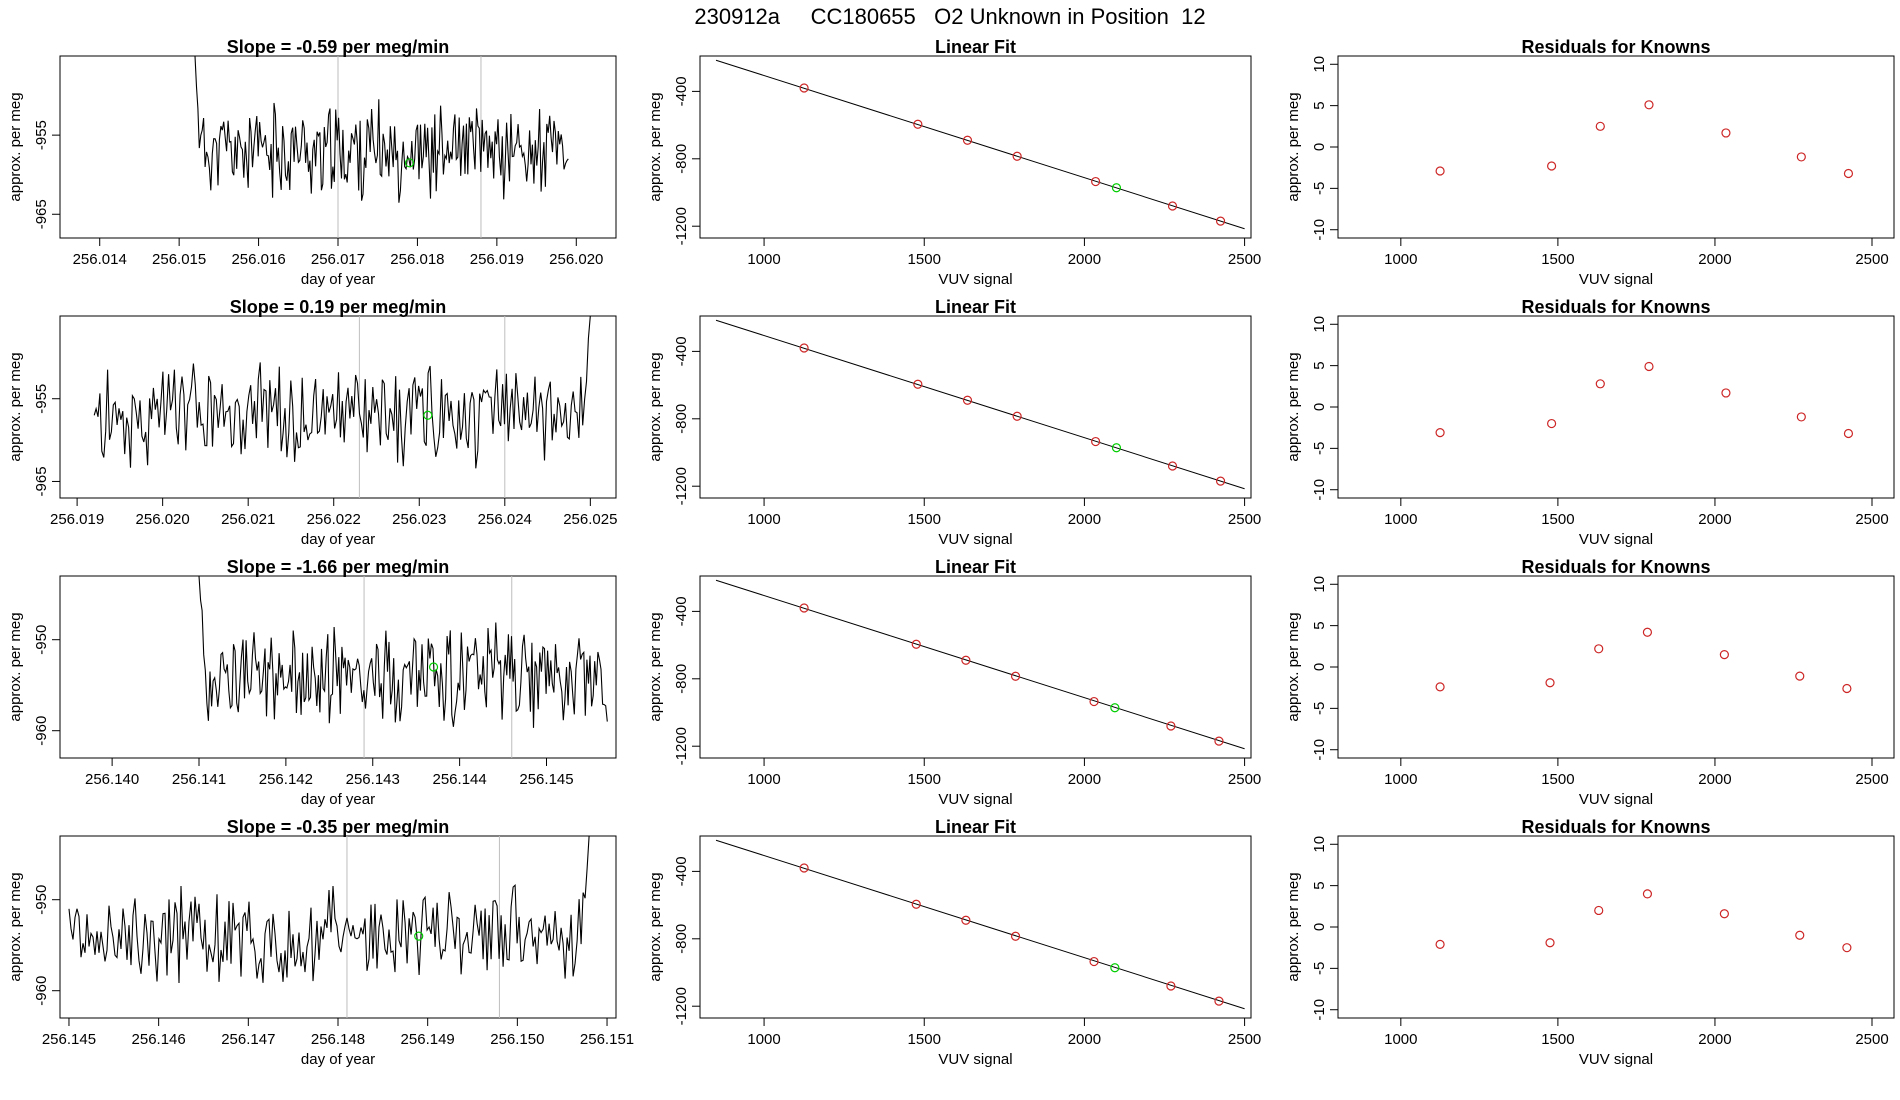 Image resolution: width=1900 pixels, height=1100 pixels. I want to click on x-tick-label: 256.019, so click(77, 519).